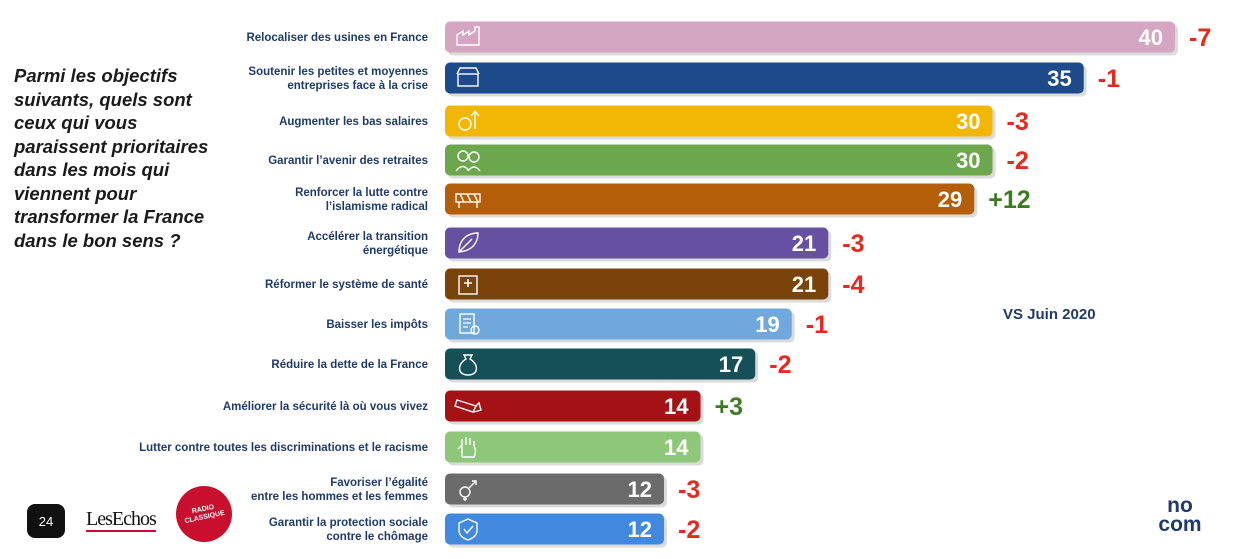 The image size is (1247, 559). I want to click on debt-icon, so click(468, 365).